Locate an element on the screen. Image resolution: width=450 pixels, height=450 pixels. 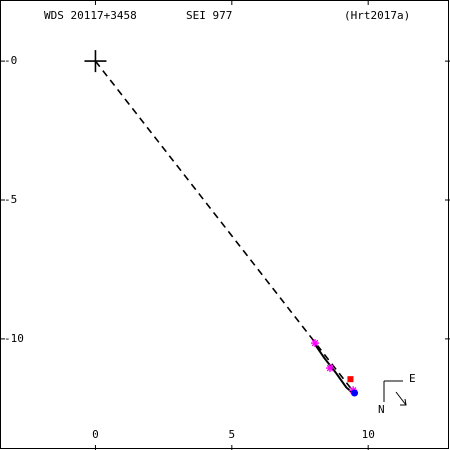
x-tick-label: 5 is located at coordinates (232, 434).